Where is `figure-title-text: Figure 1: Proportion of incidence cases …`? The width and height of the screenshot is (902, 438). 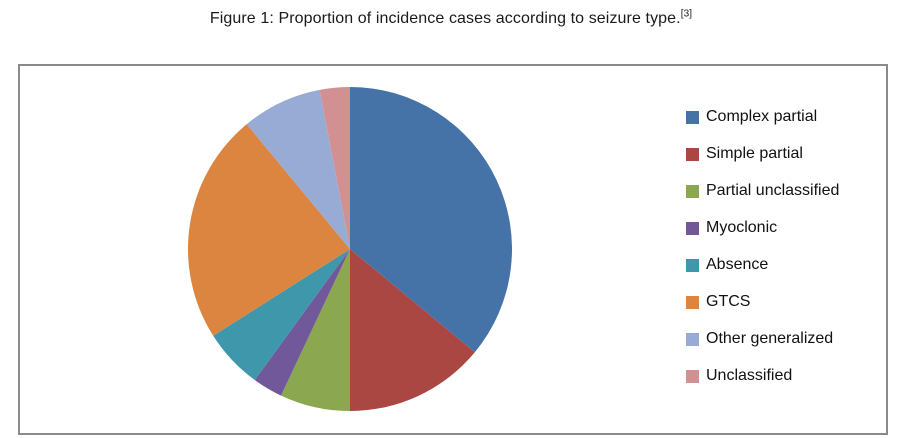 figure-title-text: Figure 1: Proportion of incidence cases … is located at coordinates (445, 18).